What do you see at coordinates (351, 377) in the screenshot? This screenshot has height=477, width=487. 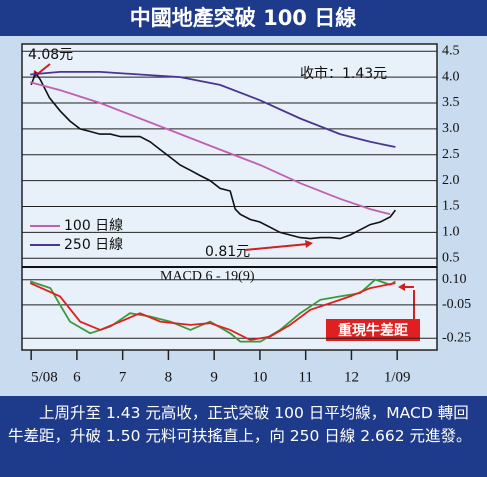 I see `x-tick-label: 12` at bounding box center [351, 377].